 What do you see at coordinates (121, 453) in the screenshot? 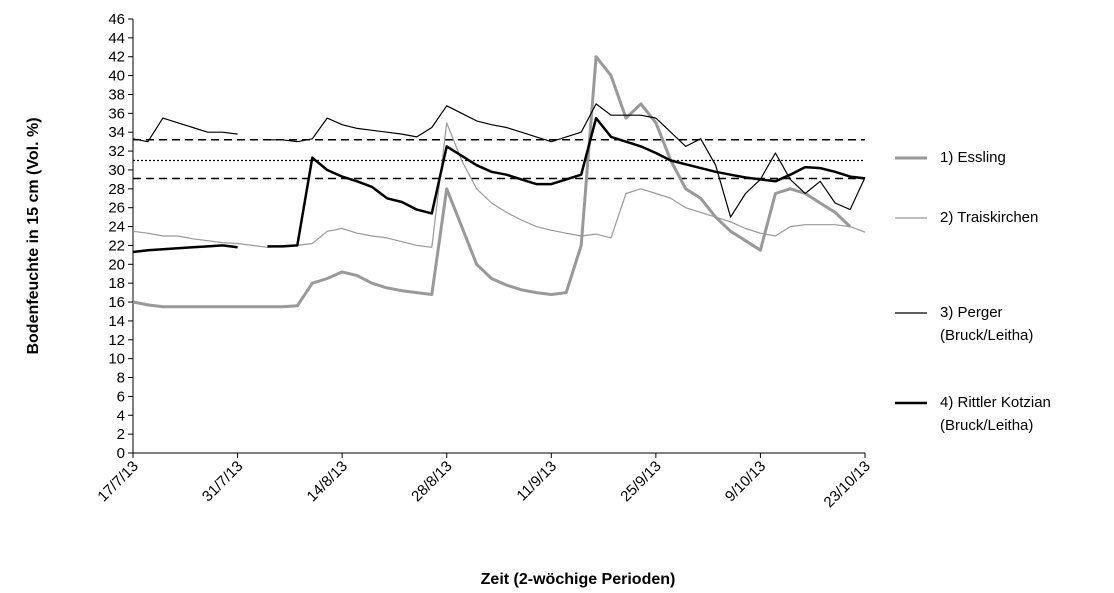
I see `y-tick-label: 0` at bounding box center [121, 453].